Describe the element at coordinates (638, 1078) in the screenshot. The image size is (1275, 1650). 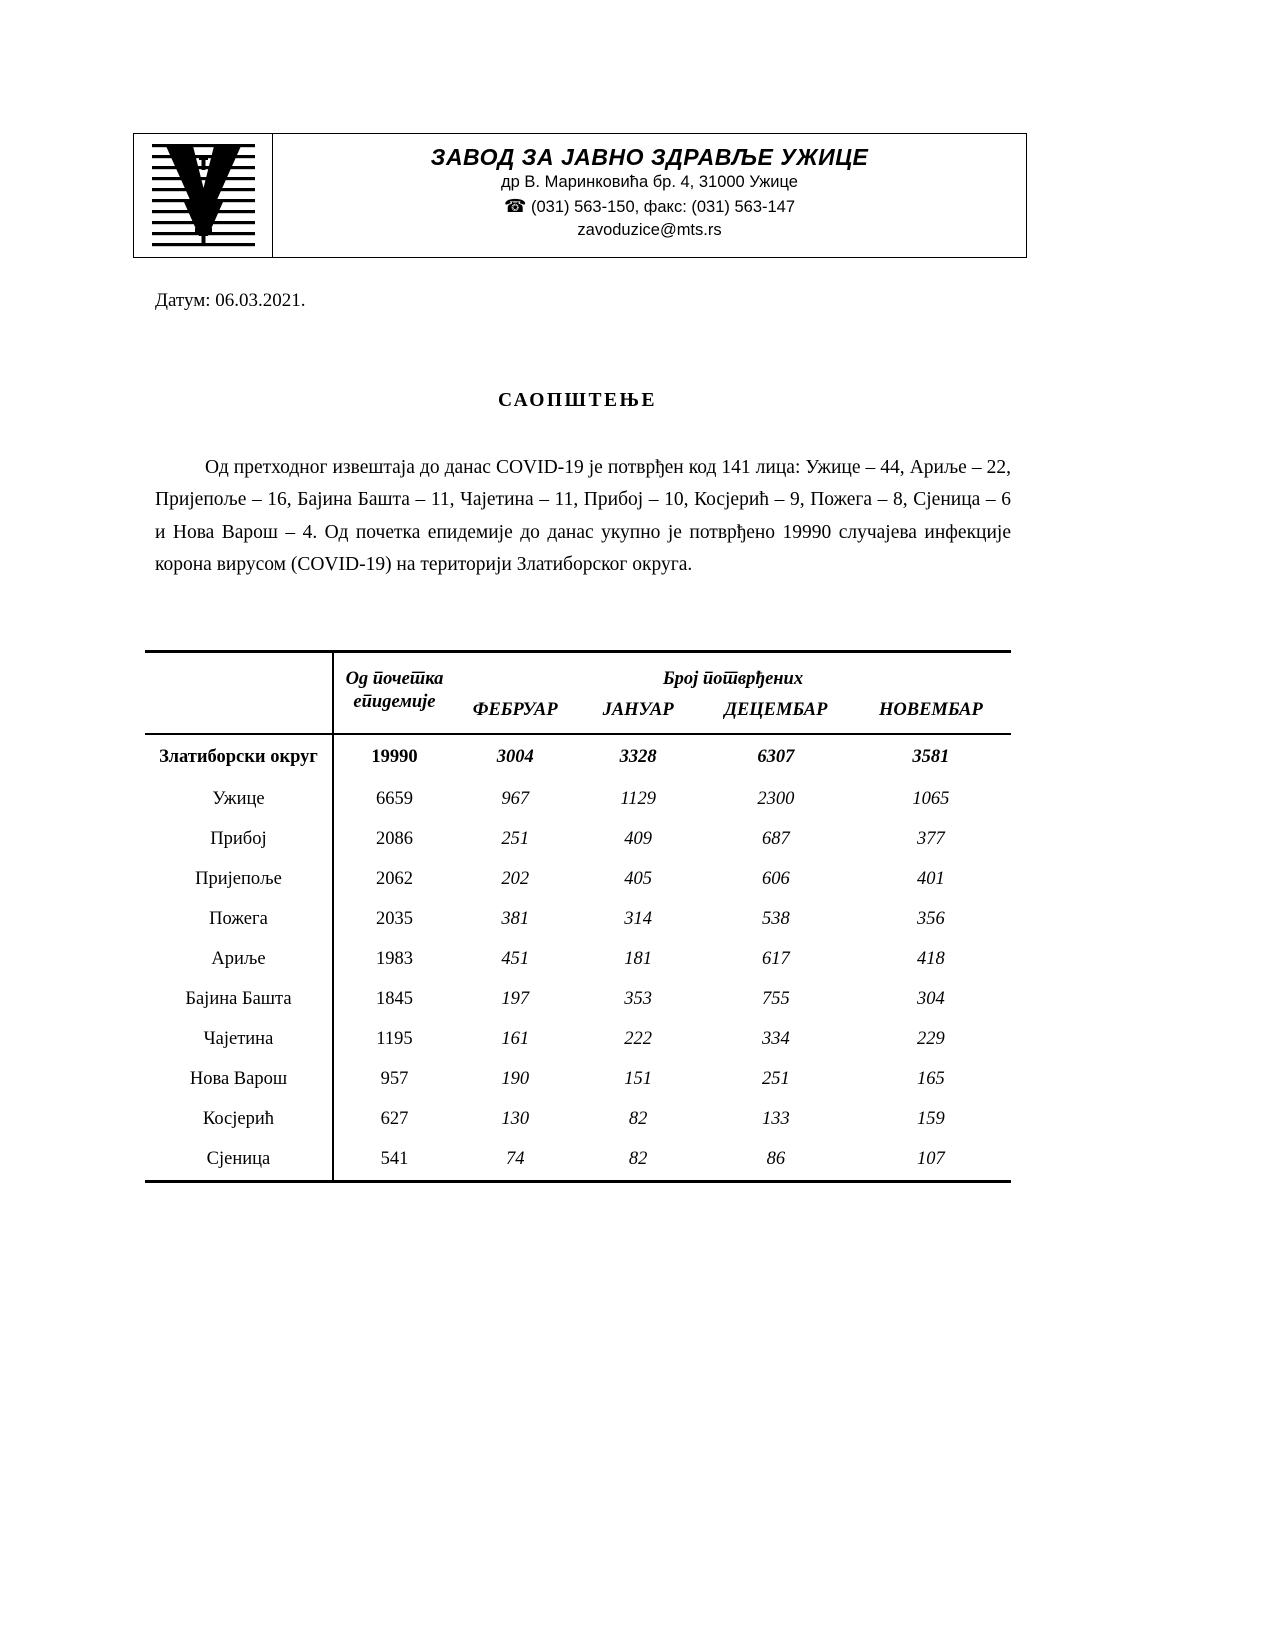
I see `row-value: 151` at that location.